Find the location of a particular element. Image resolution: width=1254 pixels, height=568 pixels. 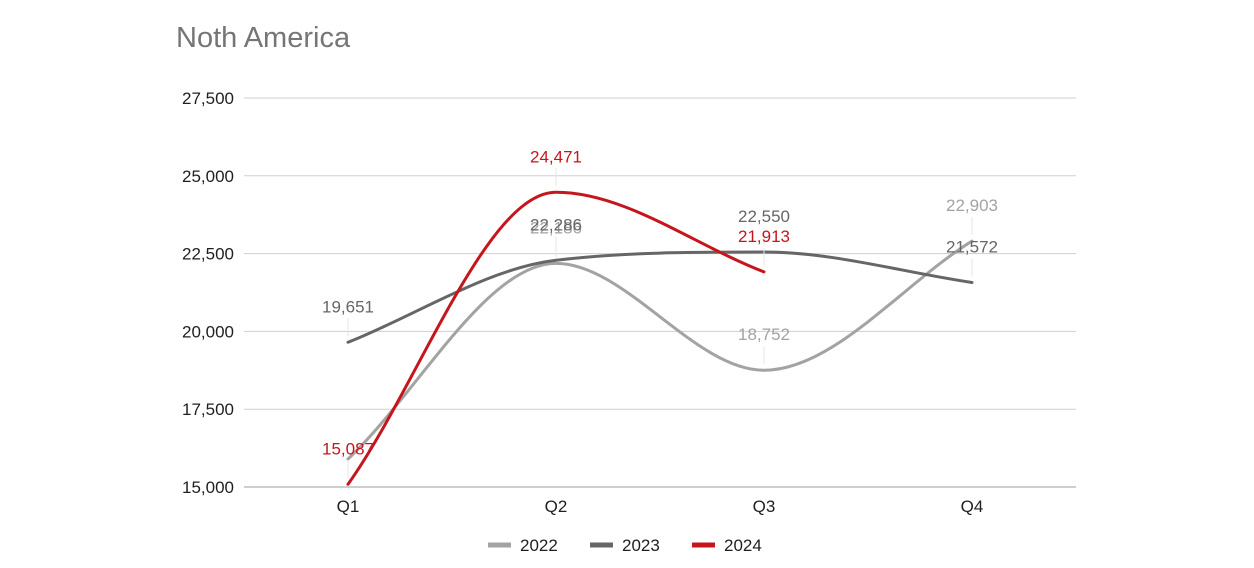

data-label-2024: 24,471 is located at coordinates (556, 156).